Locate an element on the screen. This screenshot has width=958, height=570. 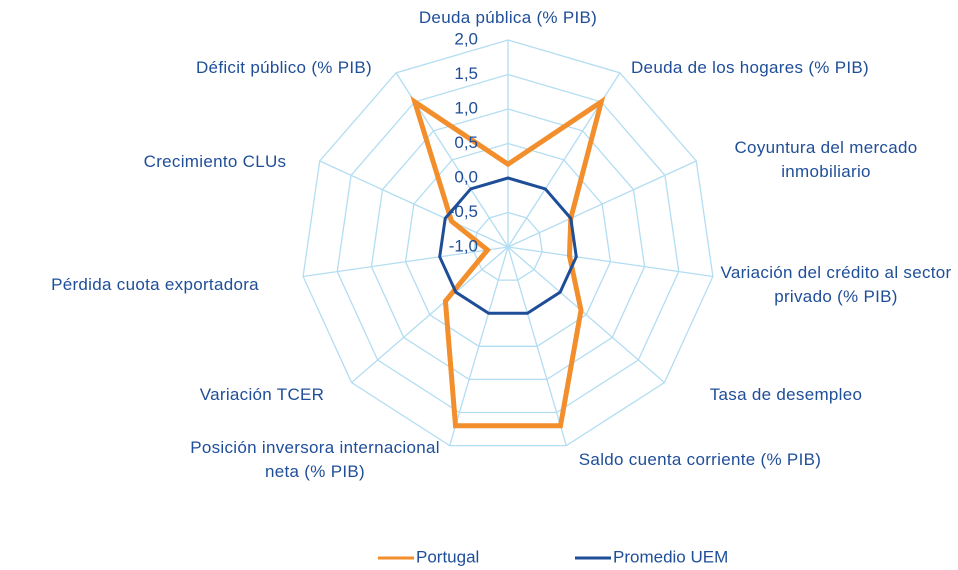
category-label: Déficit público (% PIB) is located at coordinates (283, 67).